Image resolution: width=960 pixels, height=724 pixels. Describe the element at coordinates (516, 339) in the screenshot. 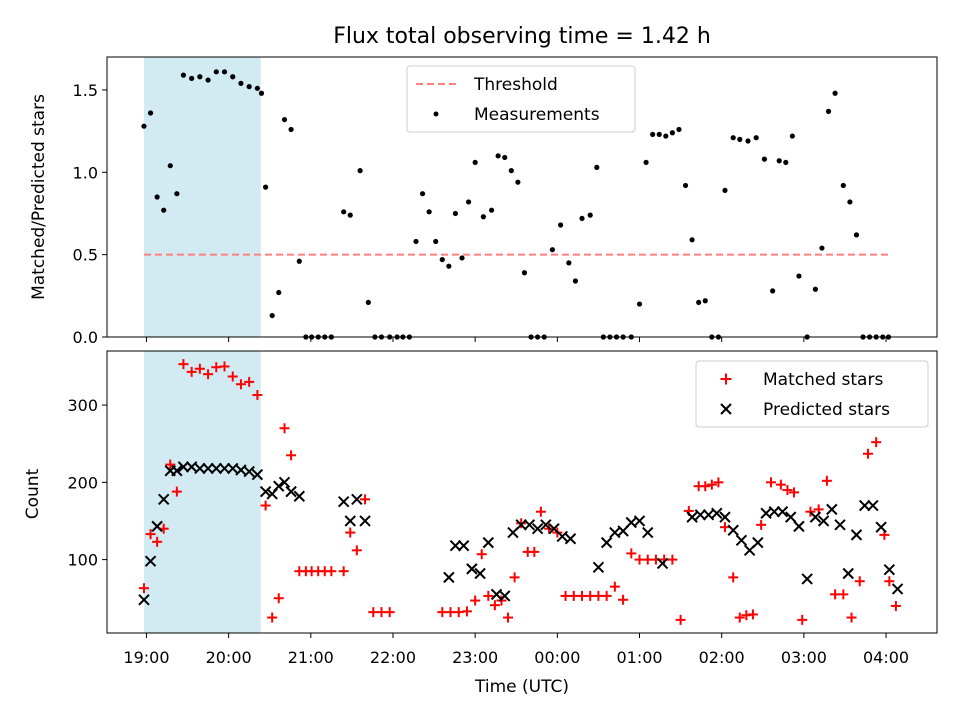

I see `top-x-axis-ticks` at that location.